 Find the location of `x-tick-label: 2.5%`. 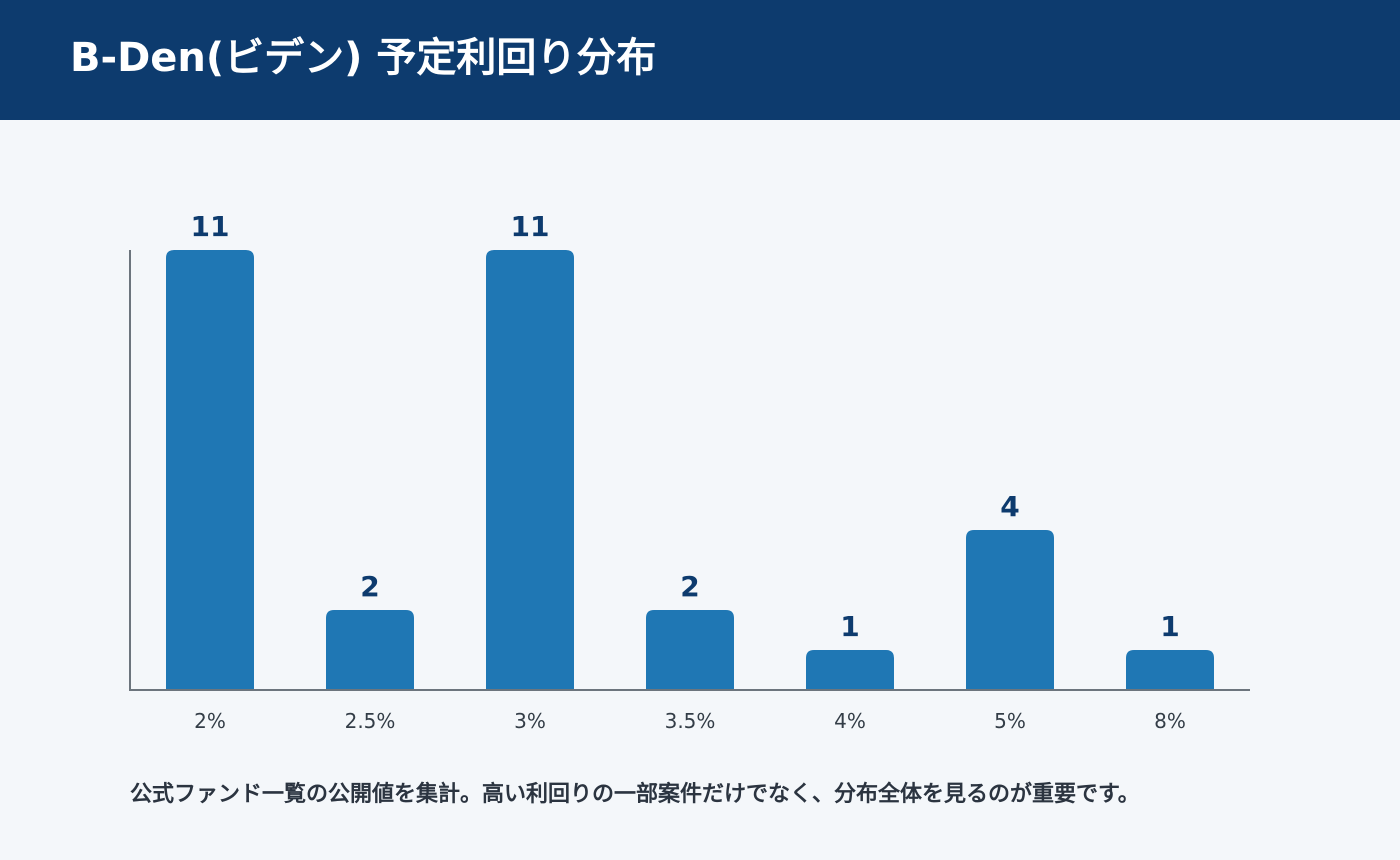

x-tick-label: 2.5% is located at coordinates (370, 721).